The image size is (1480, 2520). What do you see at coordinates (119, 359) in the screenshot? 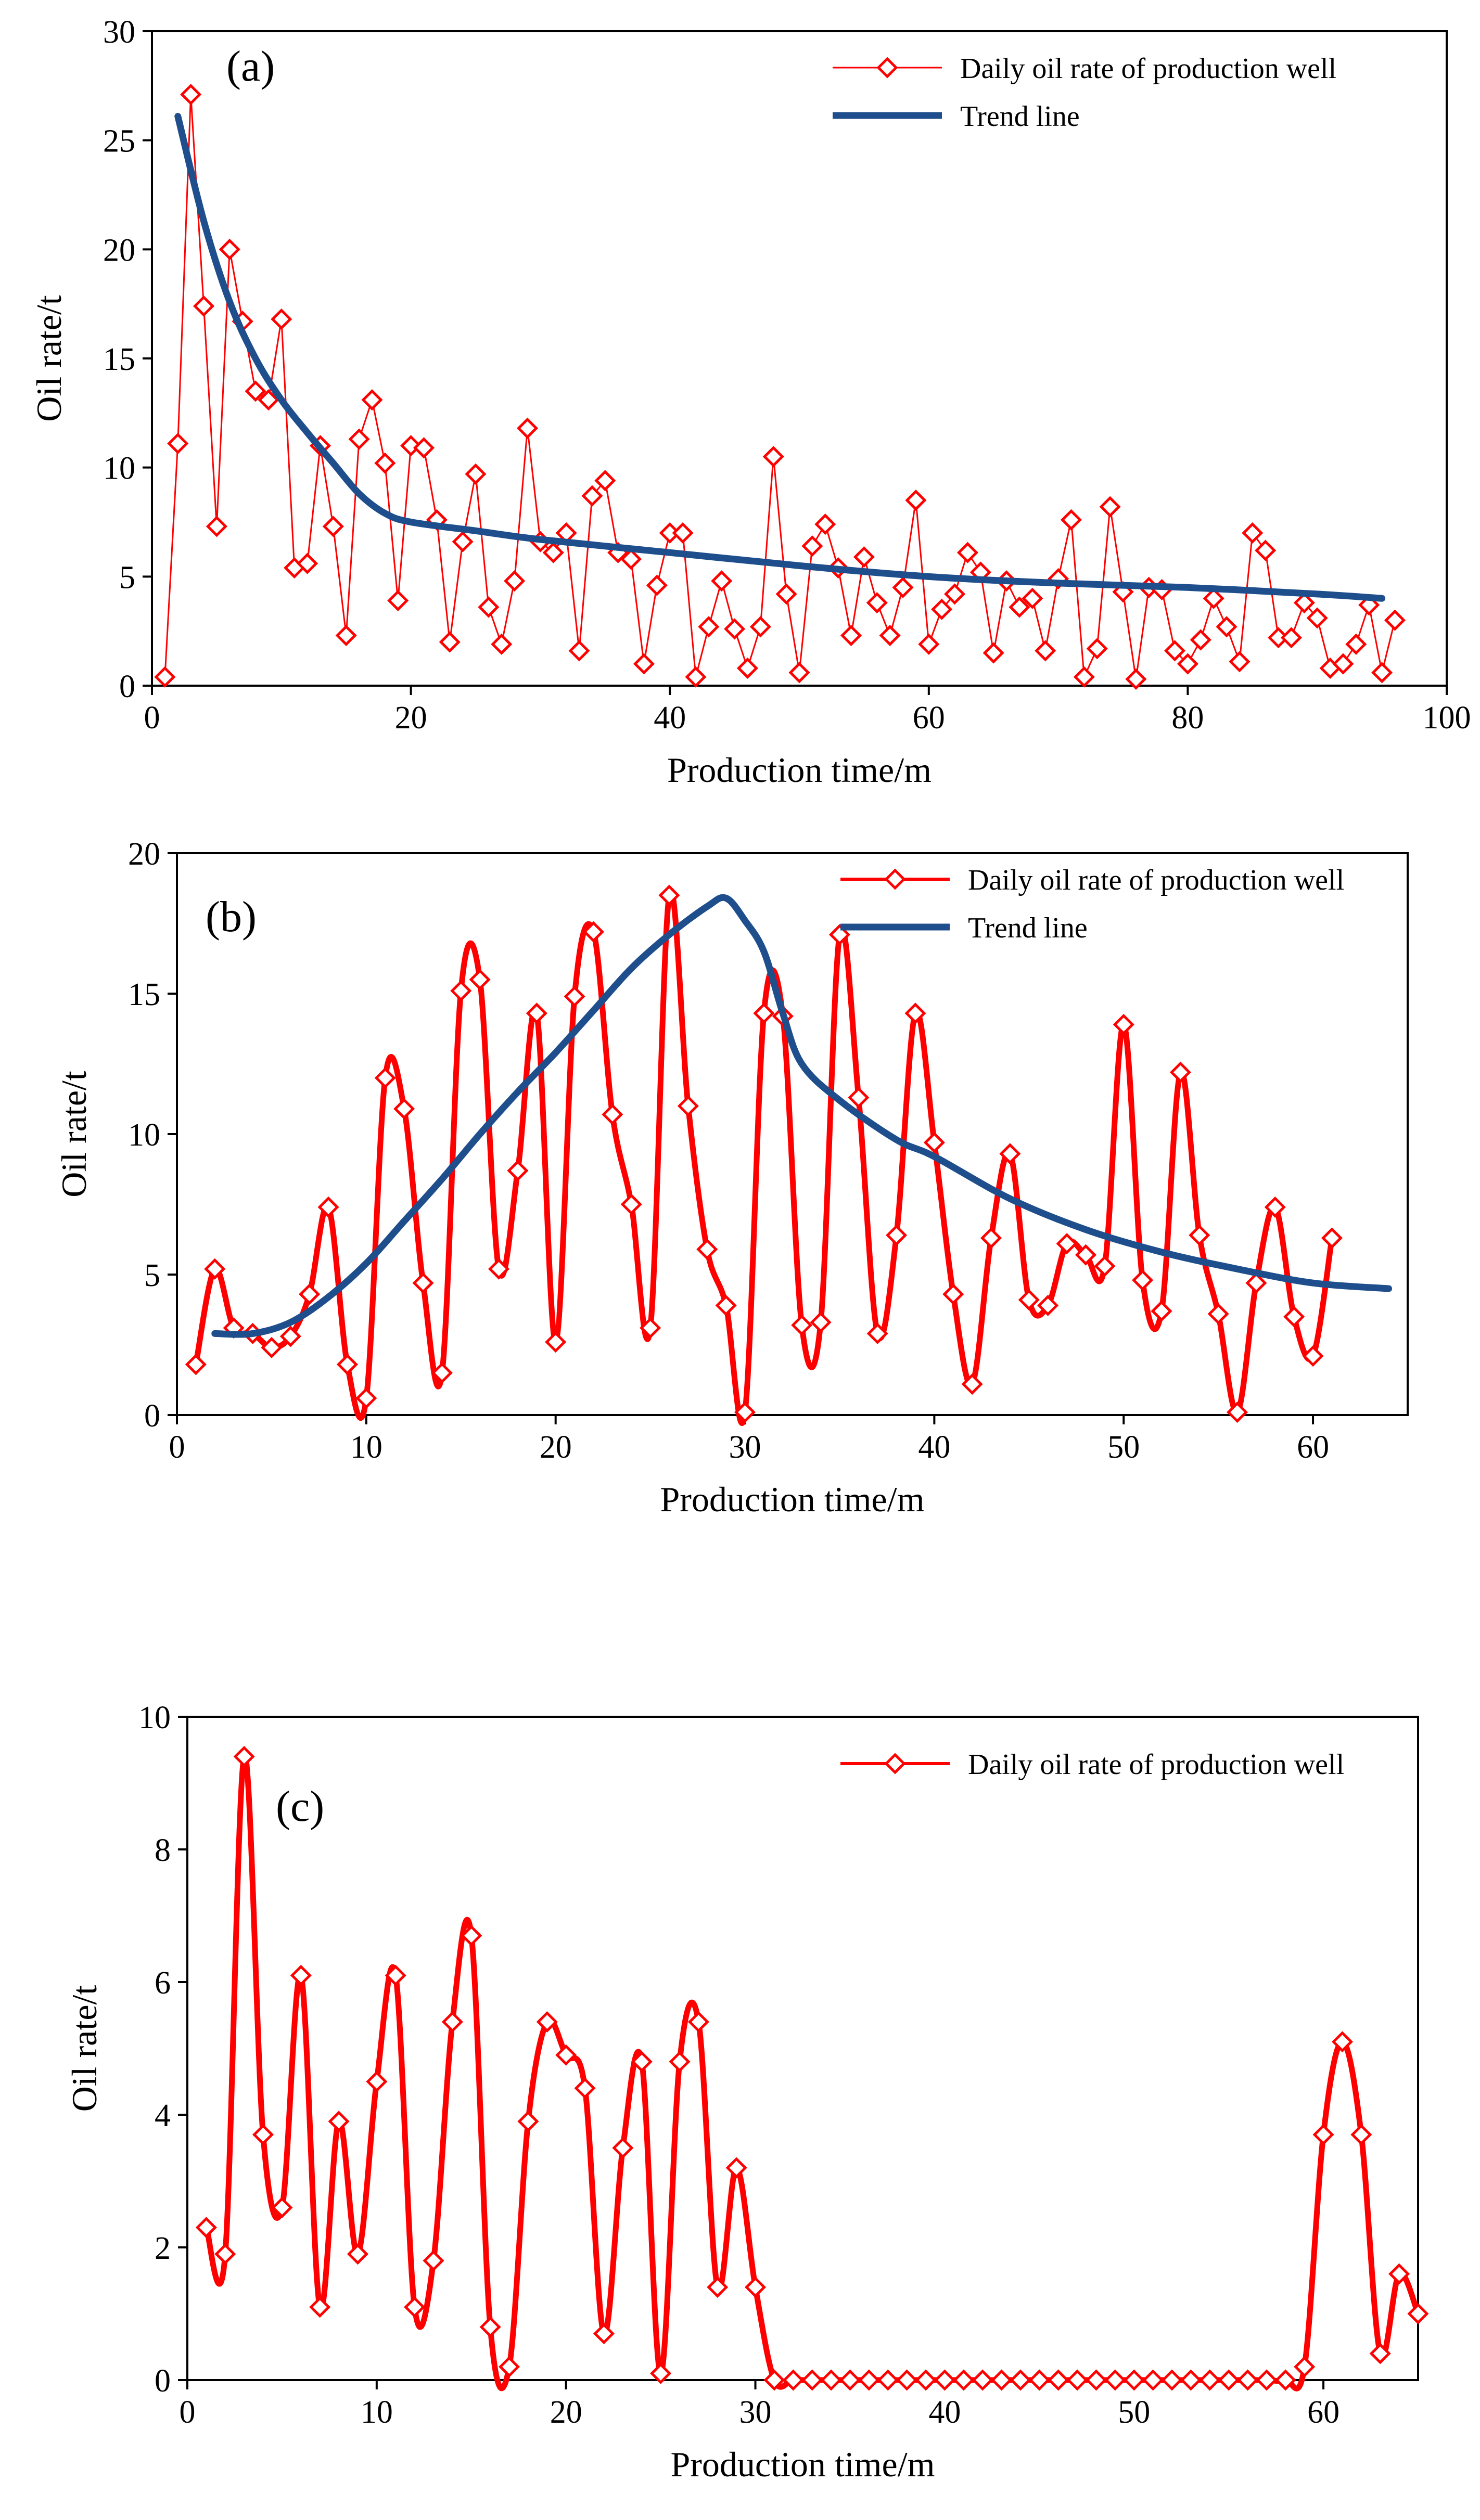
I see `y-tick-label: 15` at bounding box center [119, 359].